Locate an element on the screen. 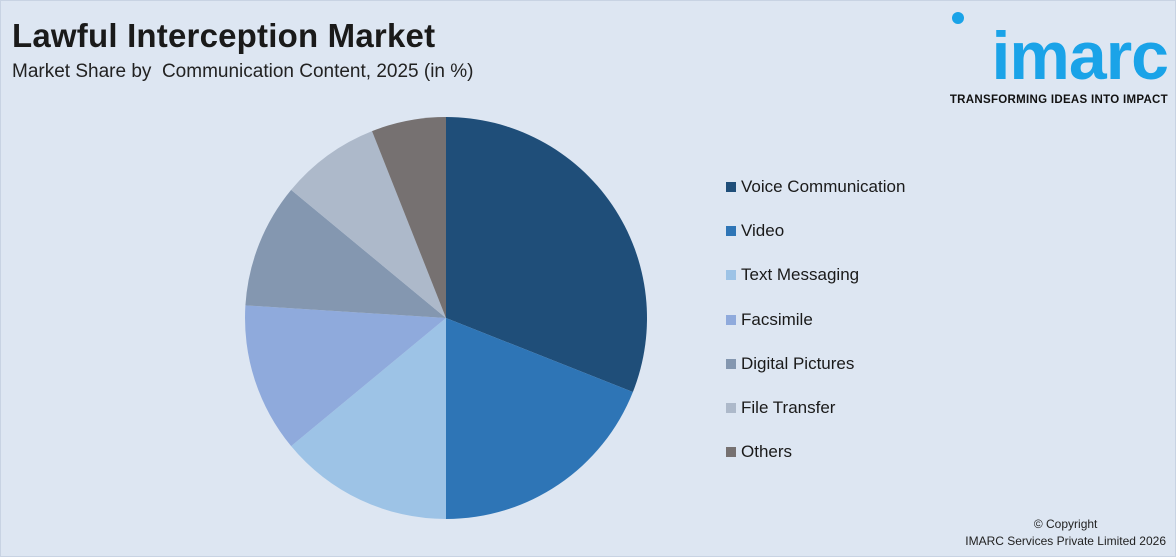 The image size is (1176, 557). legend-label: Facsimile is located at coordinates (777, 319).